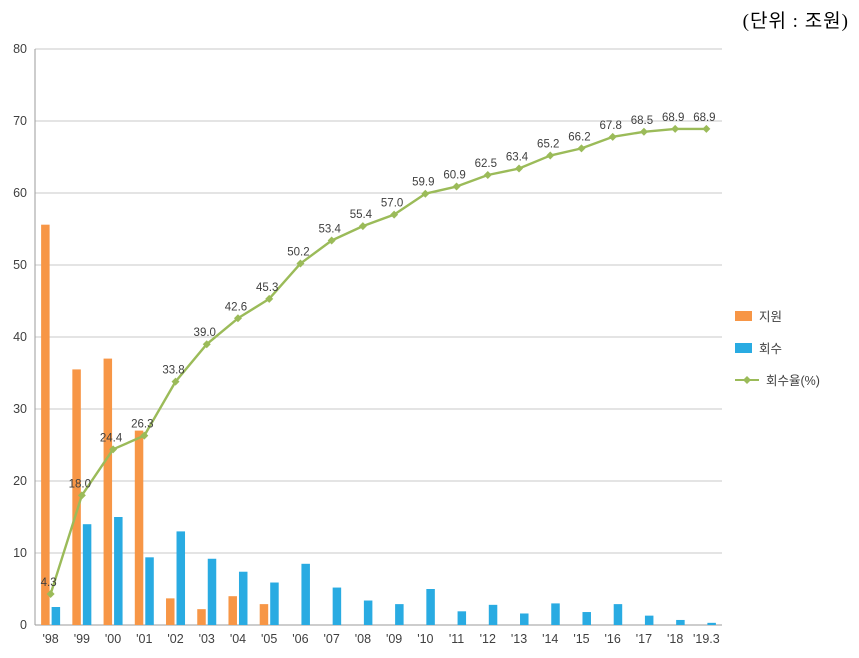 The height and width of the screenshot is (658, 859). What do you see at coordinates (363, 639) in the screenshot?
I see `x-axis-label: '08` at bounding box center [363, 639].